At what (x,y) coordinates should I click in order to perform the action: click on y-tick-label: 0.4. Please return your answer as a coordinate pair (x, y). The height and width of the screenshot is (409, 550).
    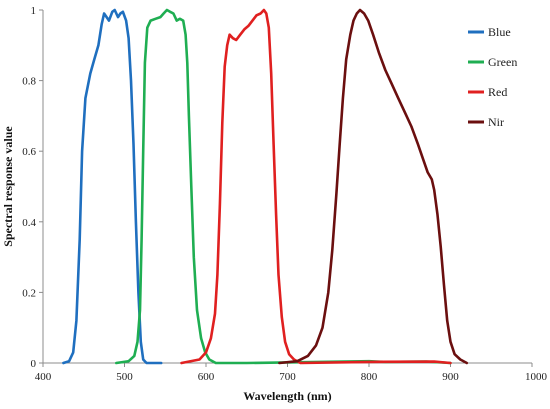
    Looking at the image, I should click on (29, 223).